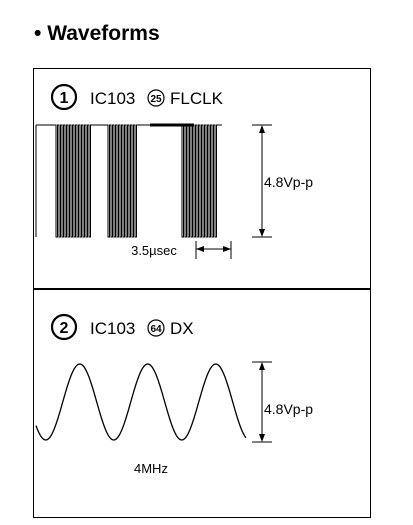 The image size is (413, 525). What do you see at coordinates (227, 249) in the screenshot?
I see `period-arrowhead-right` at bounding box center [227, 249].